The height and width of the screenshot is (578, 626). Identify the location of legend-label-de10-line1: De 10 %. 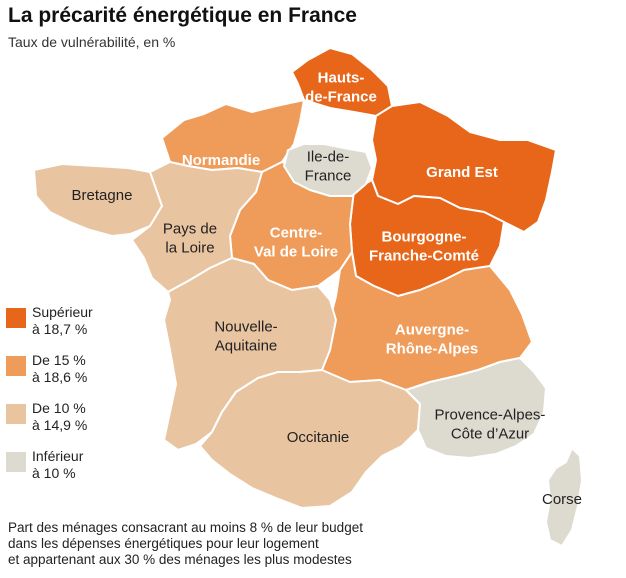
(59, 408).